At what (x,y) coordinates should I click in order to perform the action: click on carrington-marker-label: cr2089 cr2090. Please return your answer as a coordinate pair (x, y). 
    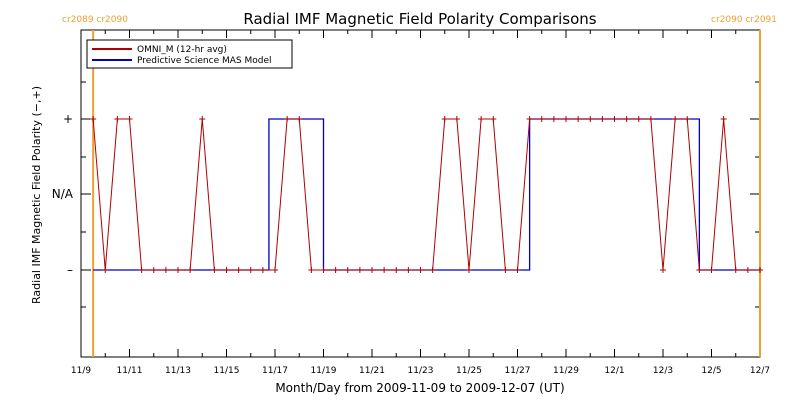
    Looking at the image, I should click on (95, 20).